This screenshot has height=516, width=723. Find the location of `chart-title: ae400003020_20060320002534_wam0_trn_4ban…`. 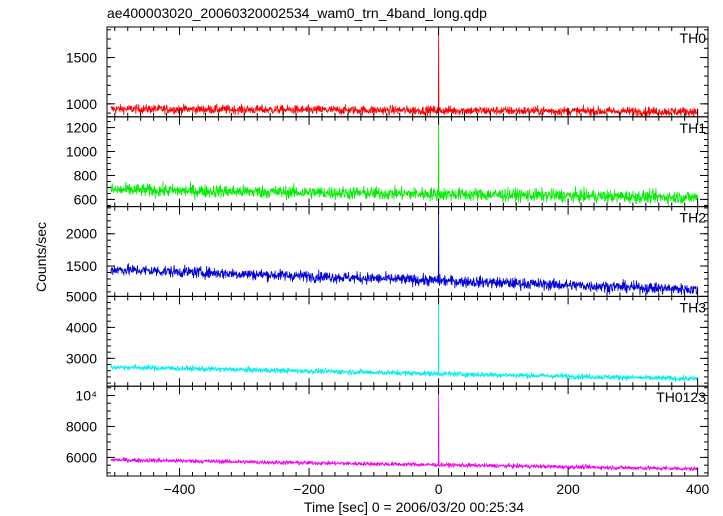

chart-title: ae400003020_20060320002534_wam0_trn_4ban… is located at coordinates (297, 13).